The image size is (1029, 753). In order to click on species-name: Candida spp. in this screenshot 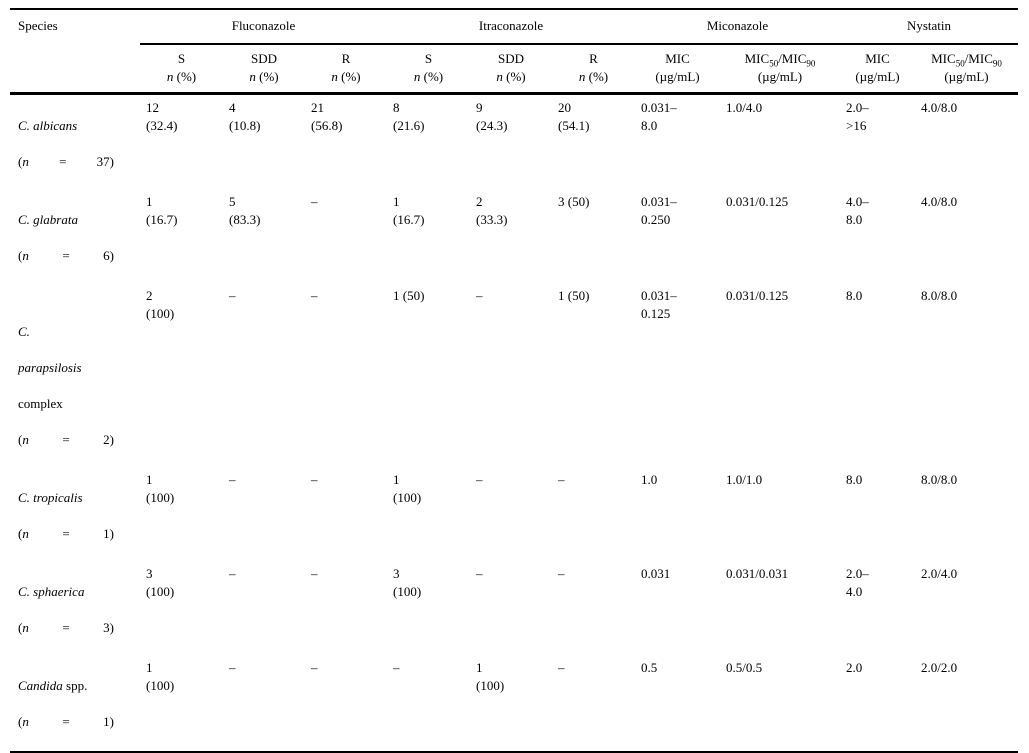, I will do `click(53, 685)`.